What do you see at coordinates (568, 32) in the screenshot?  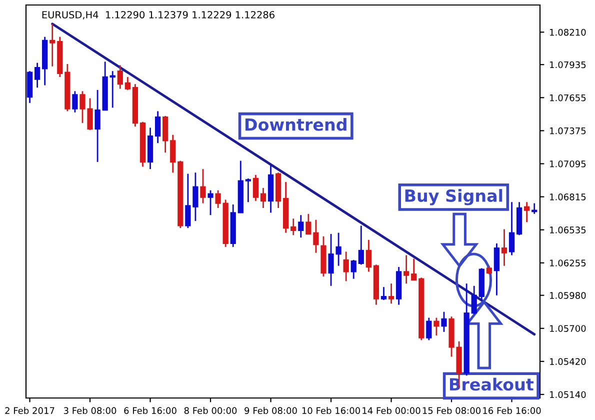 I see `y-tick-label: 1.08210` at bounding box center [568, 32].